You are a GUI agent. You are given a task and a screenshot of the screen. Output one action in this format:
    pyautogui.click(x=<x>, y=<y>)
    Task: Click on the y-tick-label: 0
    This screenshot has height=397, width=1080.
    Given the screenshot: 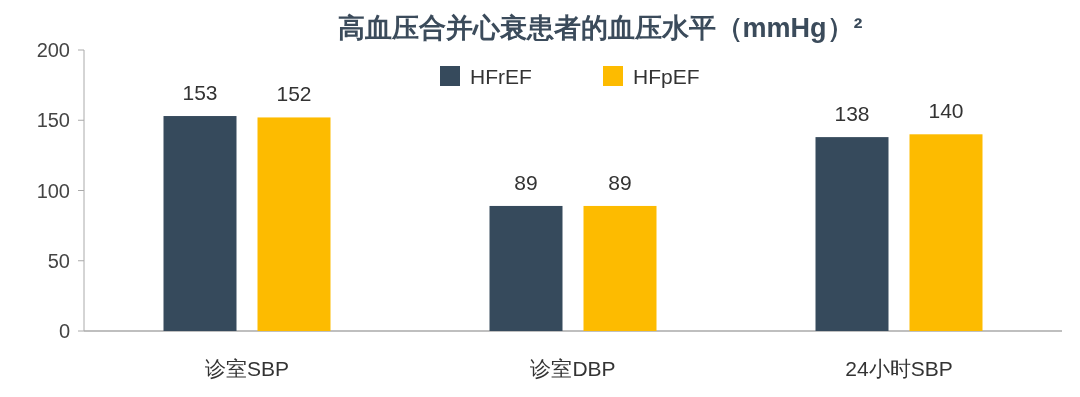 What is the action you would take?
    pyautogui.click(x=64, y=331)
    